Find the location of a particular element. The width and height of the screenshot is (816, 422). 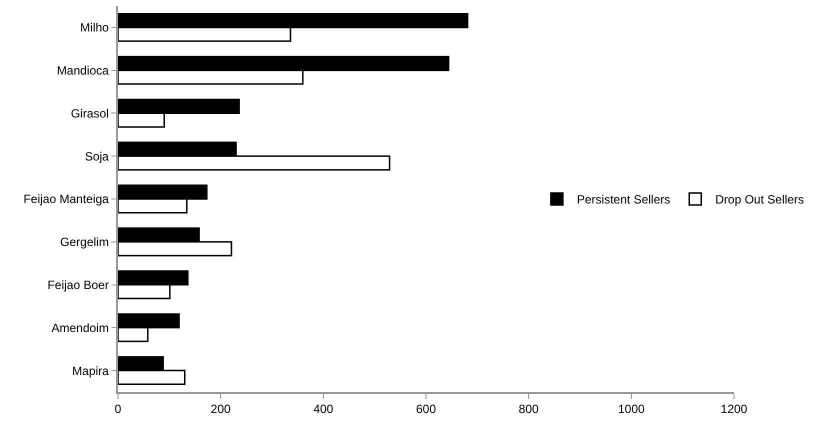

y-tick-label: Soja is located at coordinates (97, 156).